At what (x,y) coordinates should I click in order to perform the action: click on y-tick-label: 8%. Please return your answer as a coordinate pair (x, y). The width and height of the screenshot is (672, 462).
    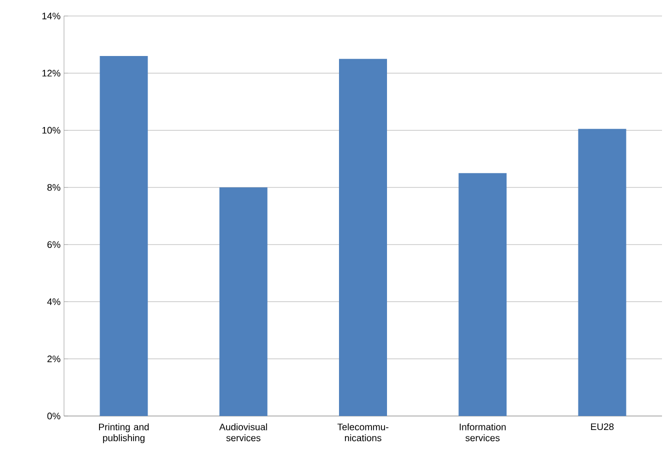
    Looking at the image, I should click on (53, 187).